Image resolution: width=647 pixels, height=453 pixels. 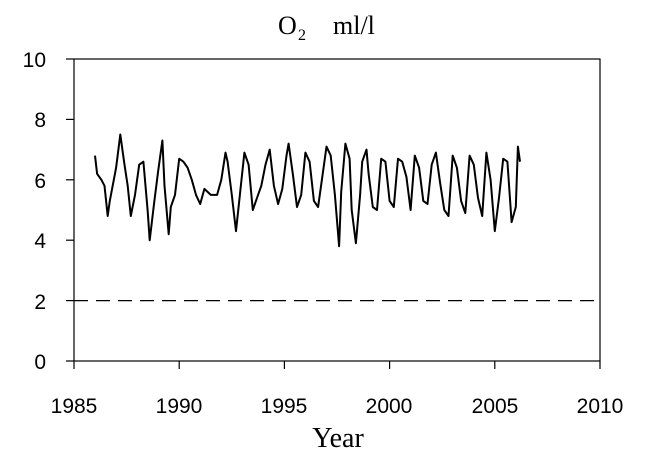 I want to click on x-tick-label: 2010, so click(x=600, y=406).